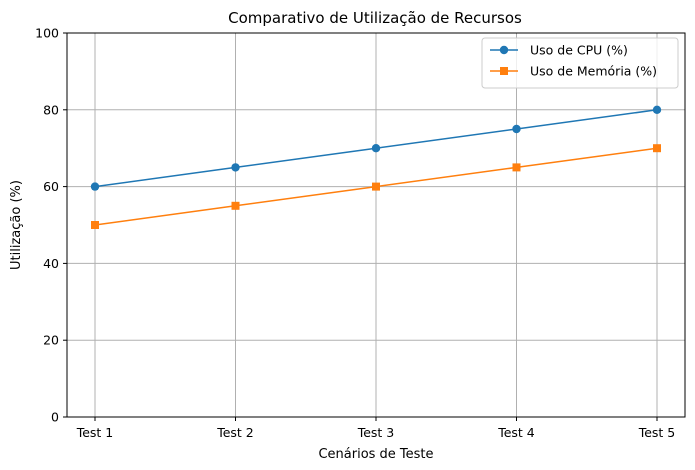  I want to click on legend-memory-label: Uso de Memória (%), so click(593, 71).